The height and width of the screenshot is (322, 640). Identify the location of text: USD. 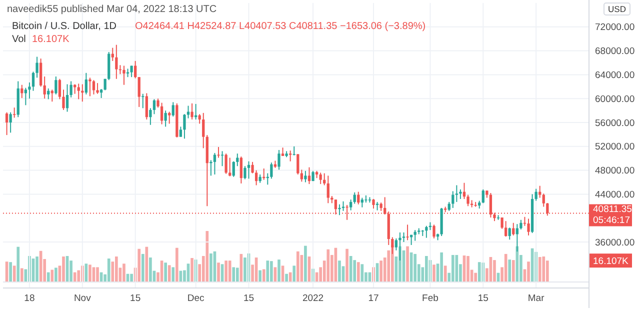
(617, 9).